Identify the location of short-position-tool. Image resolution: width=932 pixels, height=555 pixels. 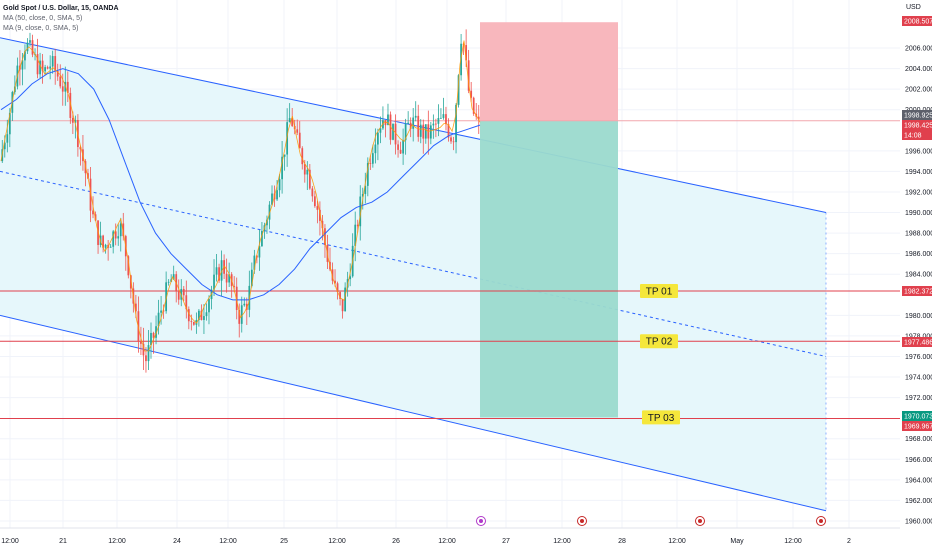
(549, 220).